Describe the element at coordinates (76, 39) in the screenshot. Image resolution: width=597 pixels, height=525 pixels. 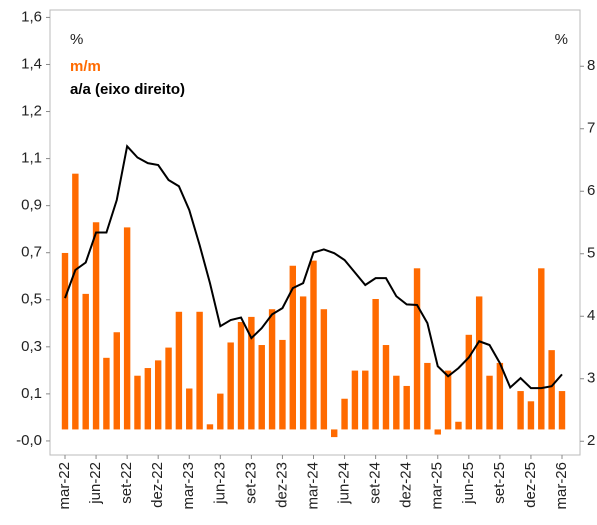
I see `y-axis-unit: %` at that location.